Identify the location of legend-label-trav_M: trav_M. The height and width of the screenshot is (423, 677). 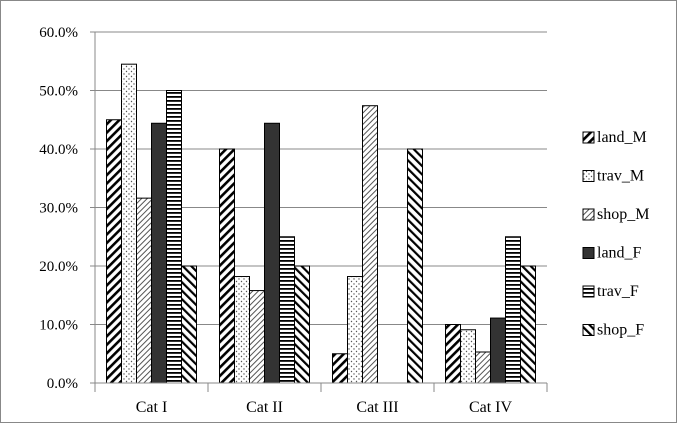
(620, 176).